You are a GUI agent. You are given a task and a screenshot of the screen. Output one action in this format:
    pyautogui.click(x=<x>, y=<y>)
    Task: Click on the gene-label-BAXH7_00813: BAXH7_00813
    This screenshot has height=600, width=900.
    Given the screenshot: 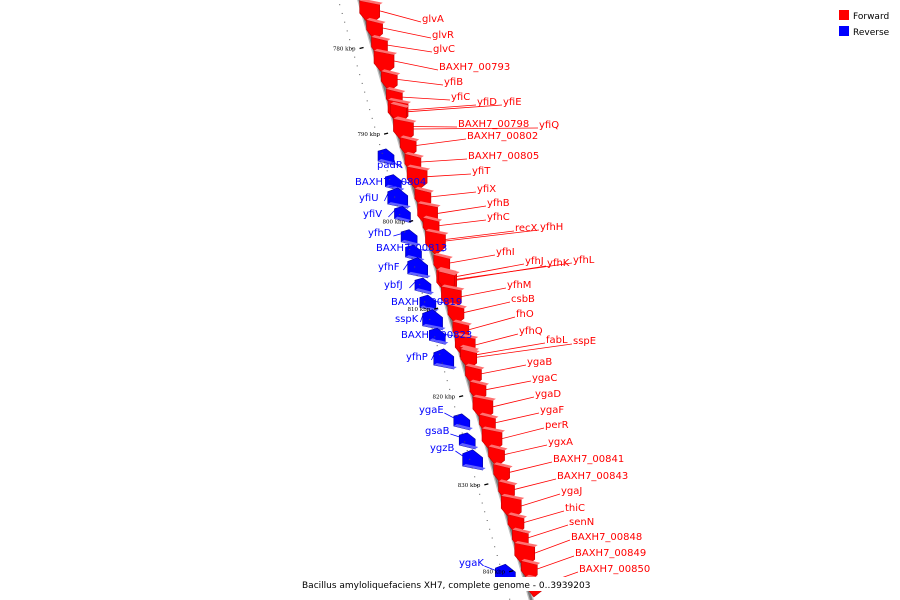 What is the action you would take?
    pyautogui.click(x=411, y=248)
    